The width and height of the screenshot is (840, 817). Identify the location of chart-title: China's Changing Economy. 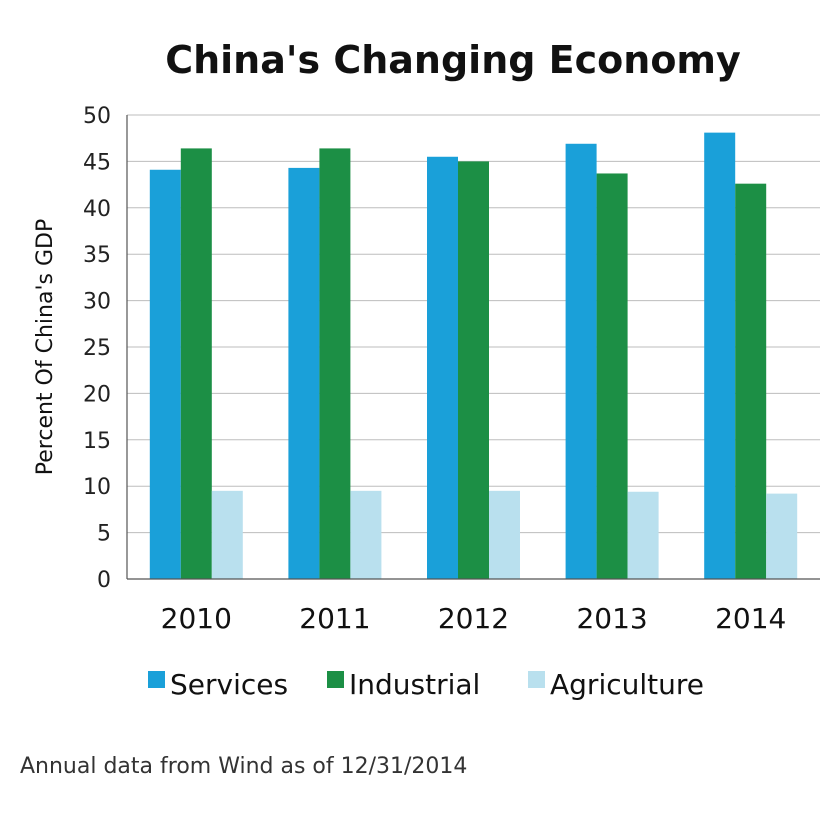
(453, 60).